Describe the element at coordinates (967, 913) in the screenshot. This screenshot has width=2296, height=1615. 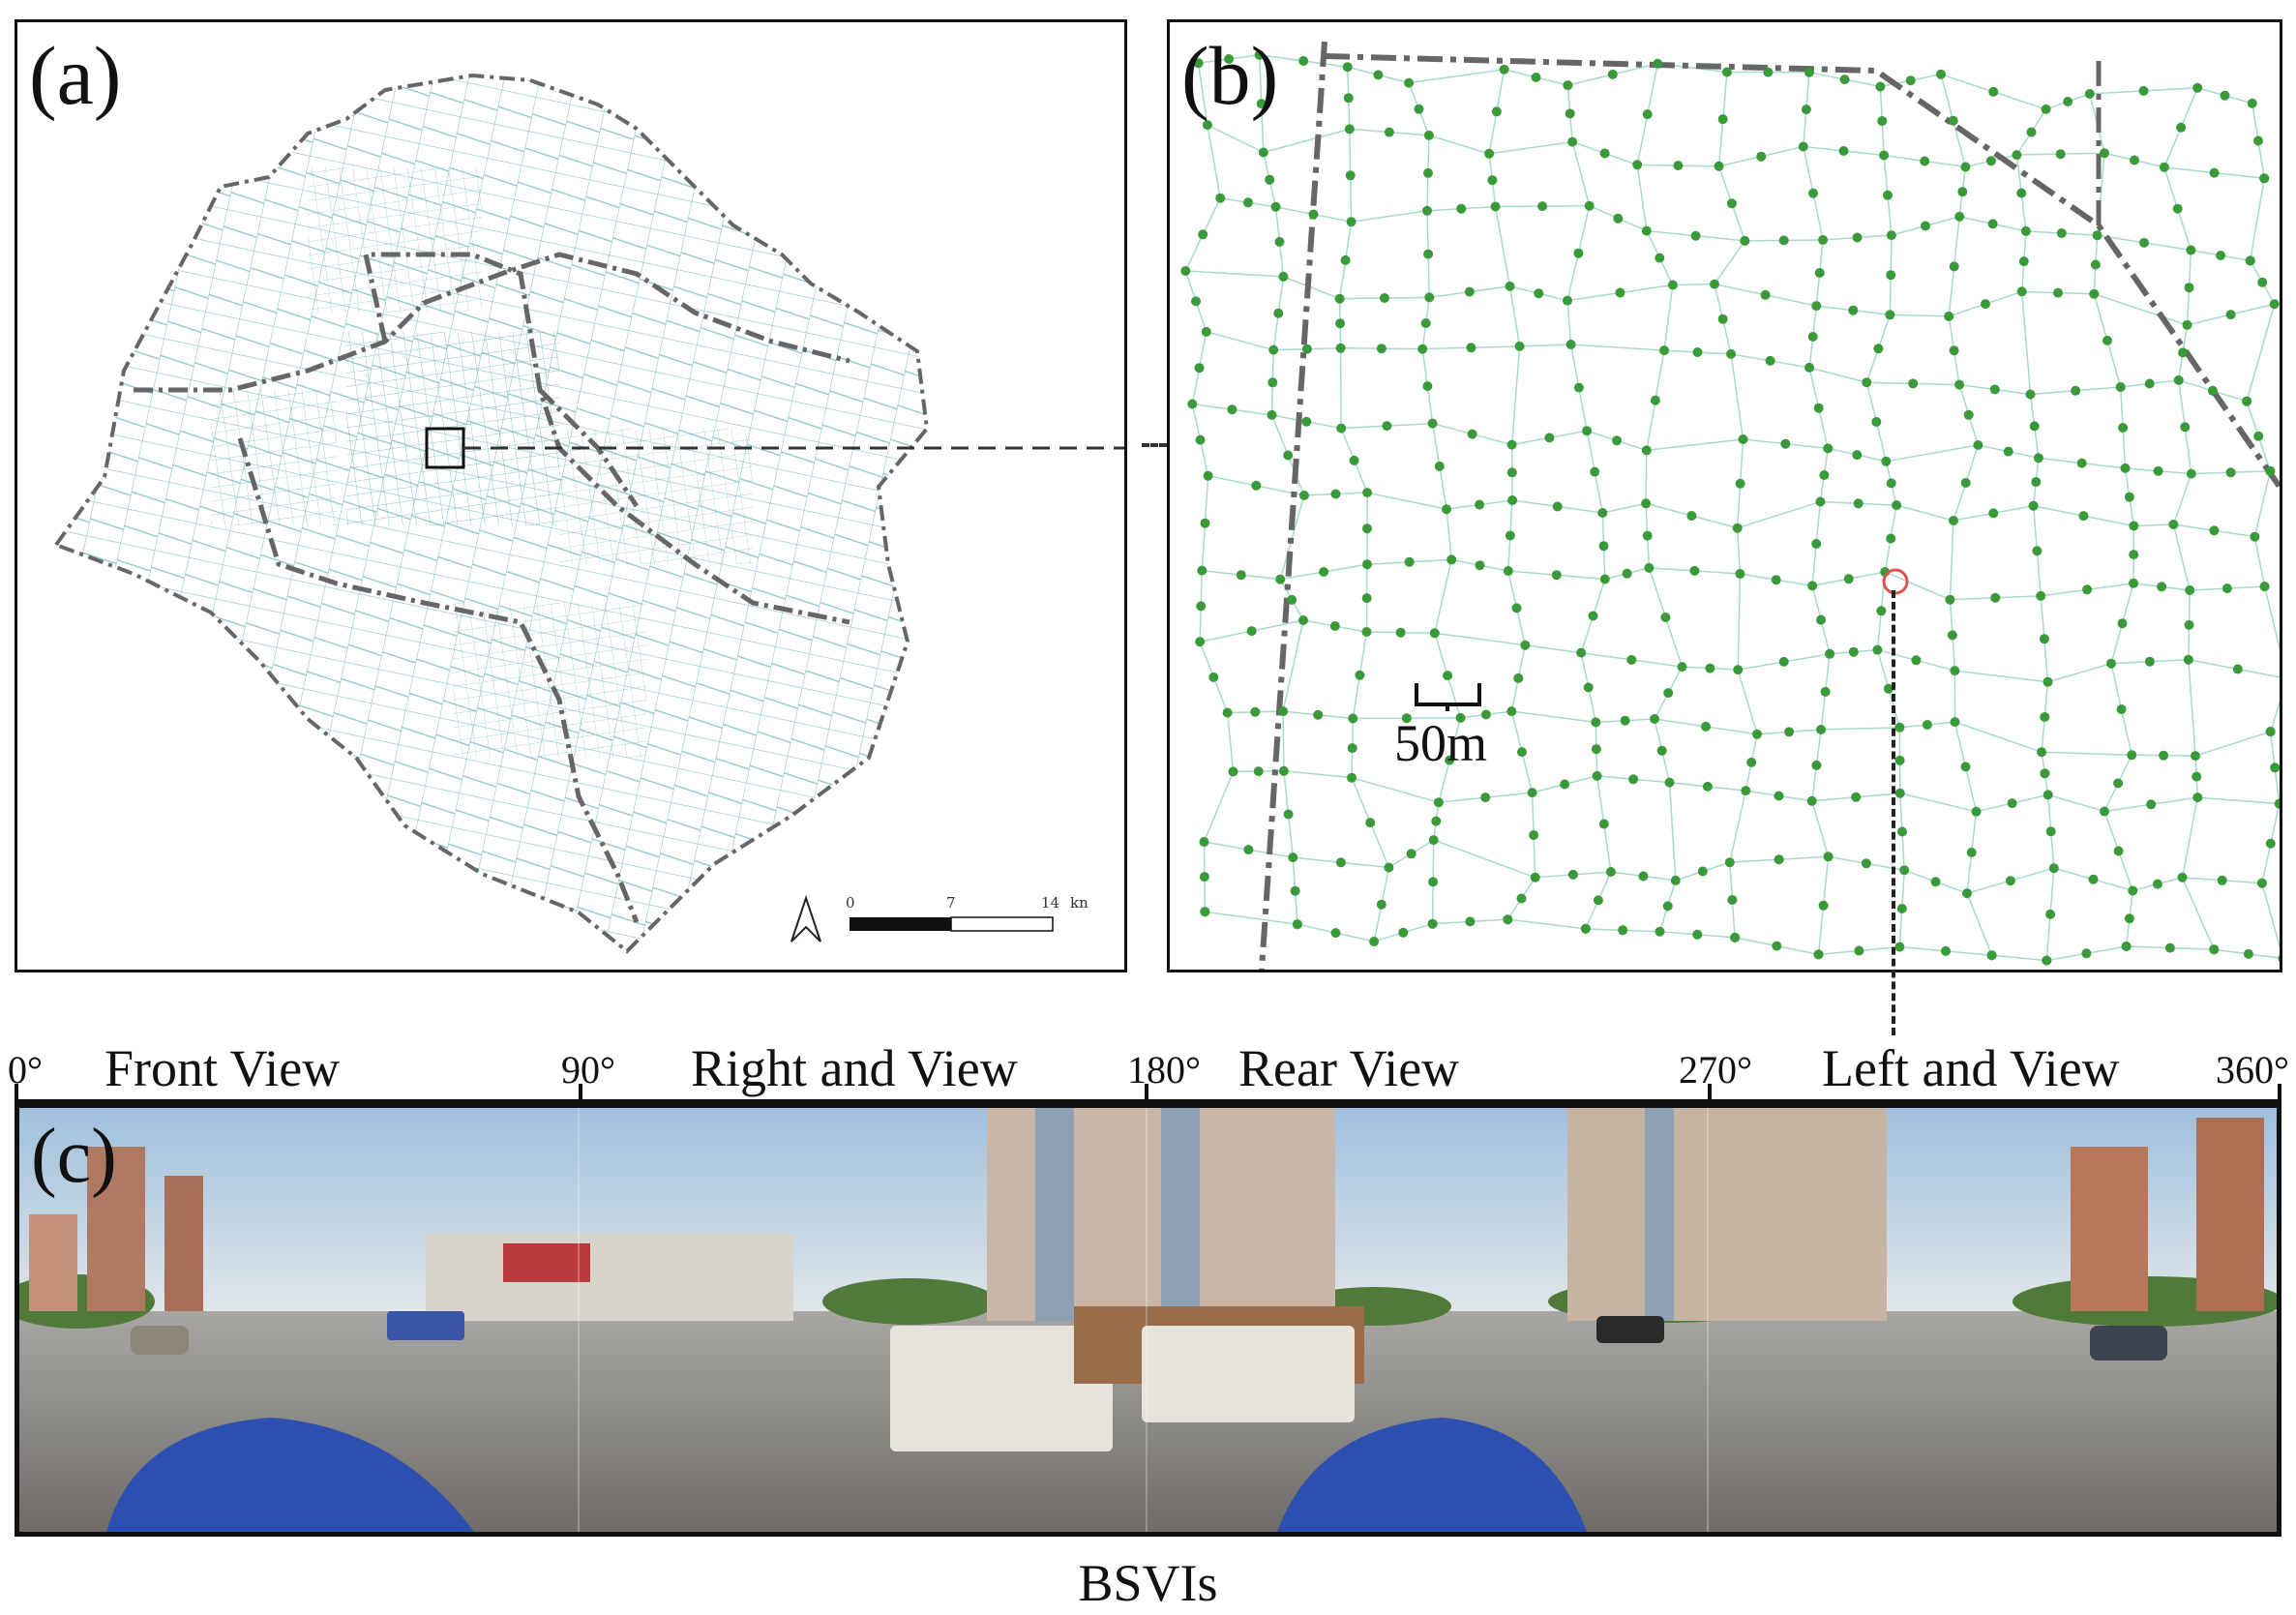
I see `scale-bar: 0 7 14 kn` at that location.